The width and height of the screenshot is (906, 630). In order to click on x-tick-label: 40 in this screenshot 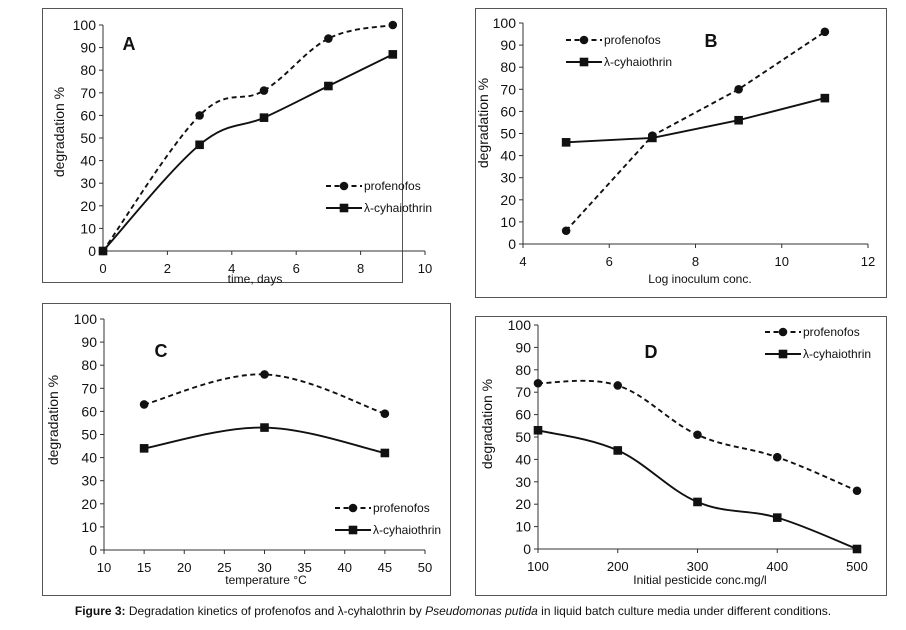, I will do `click(345, 567)`.